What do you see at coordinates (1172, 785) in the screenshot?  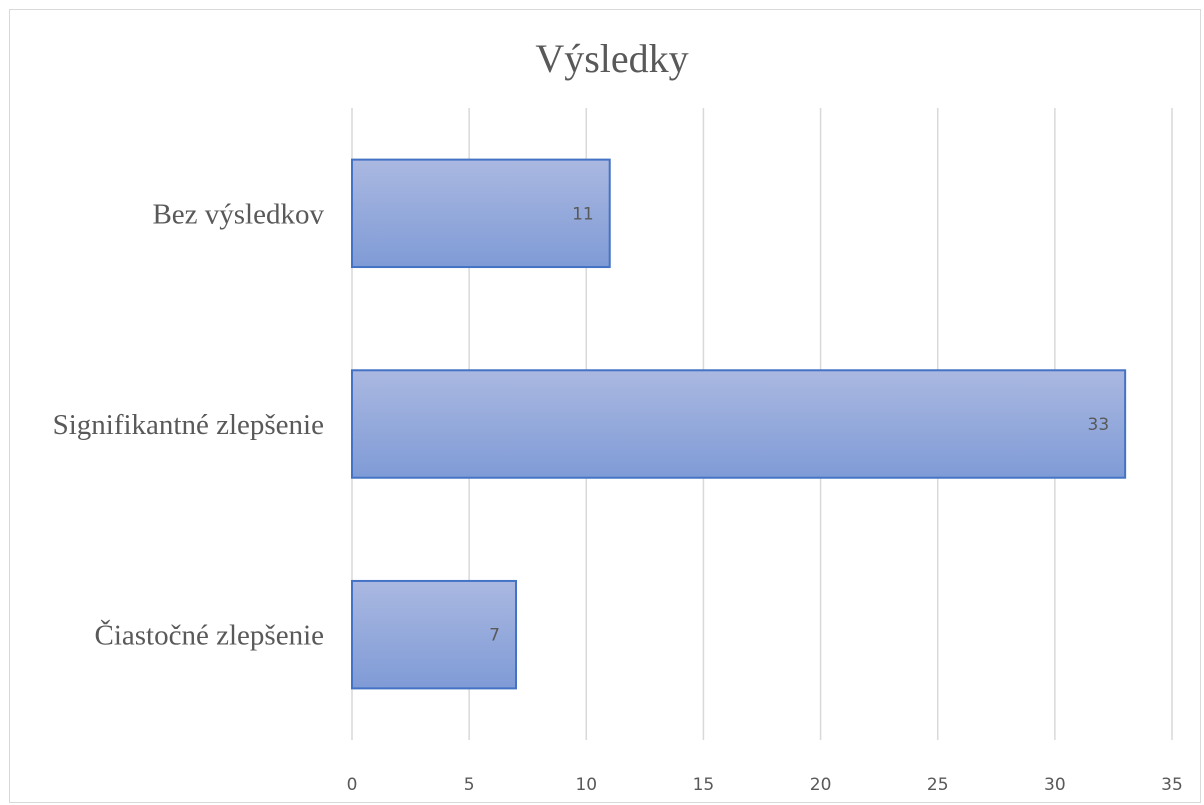 I see `x-tick-label: 35` at bounding box center [1172, 785].